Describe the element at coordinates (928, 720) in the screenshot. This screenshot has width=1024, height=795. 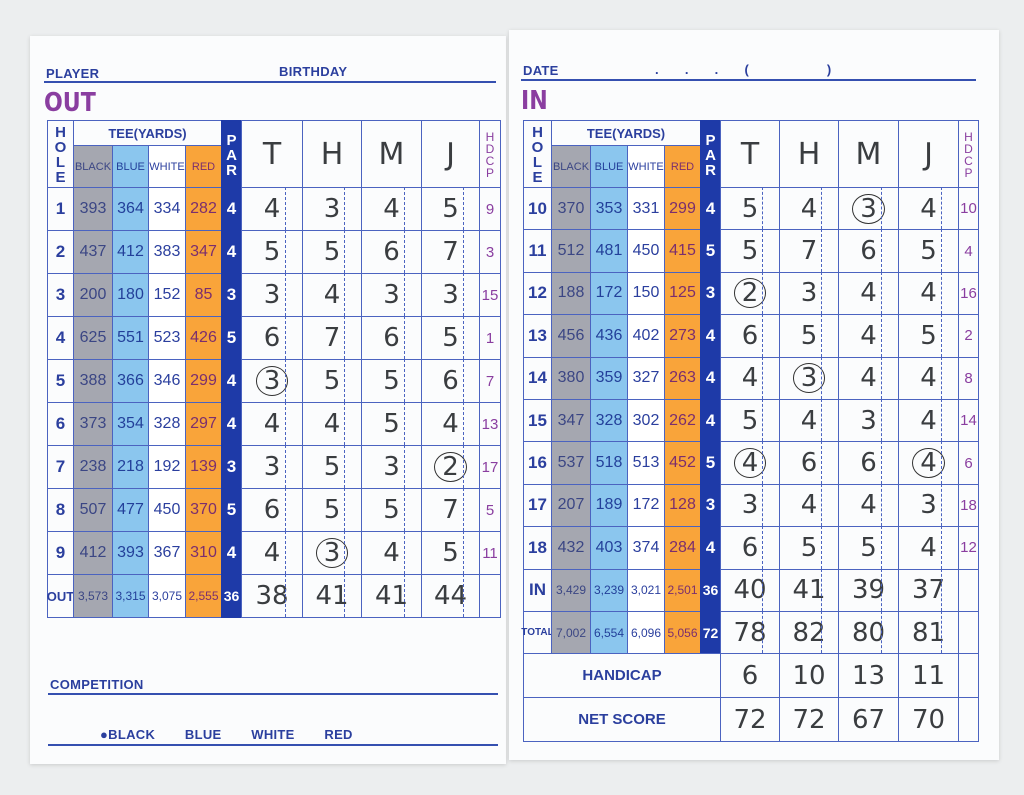
I see `net-score-value: 70` at that location.